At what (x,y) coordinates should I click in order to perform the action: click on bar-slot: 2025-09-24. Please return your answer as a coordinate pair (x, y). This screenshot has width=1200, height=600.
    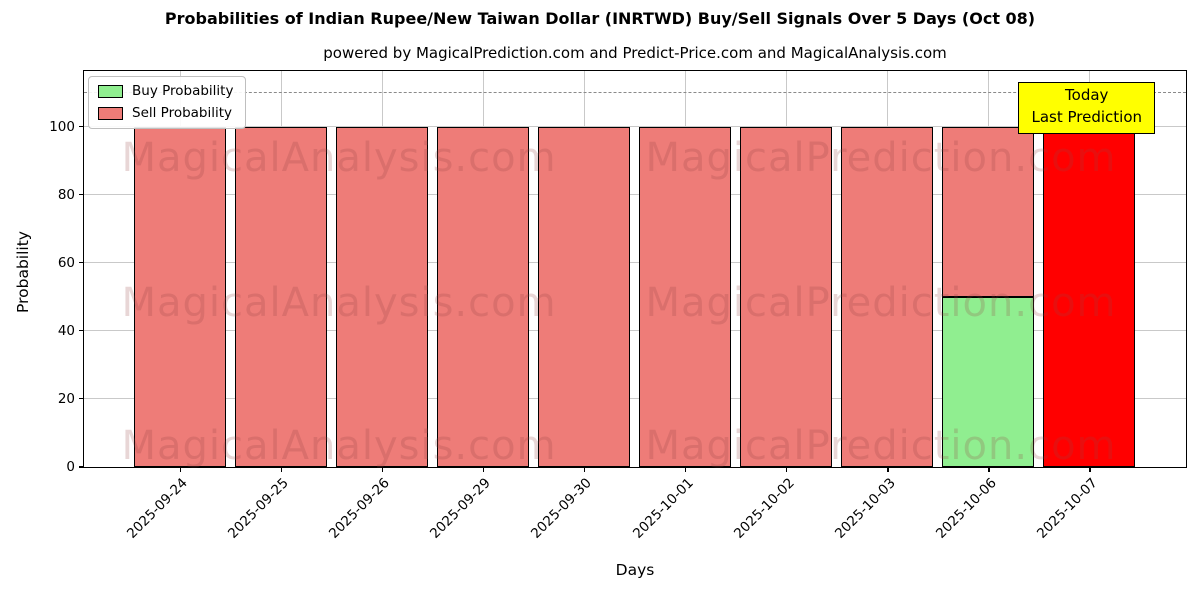
    Looking at the image, I should click on (177, 306).